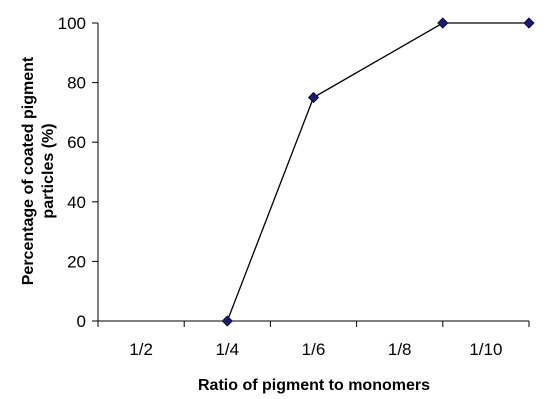  What do you see at coordinates (76, 142) in the screenshot?
I see `y-tick-label: 60` at bounding box center [76, 142].